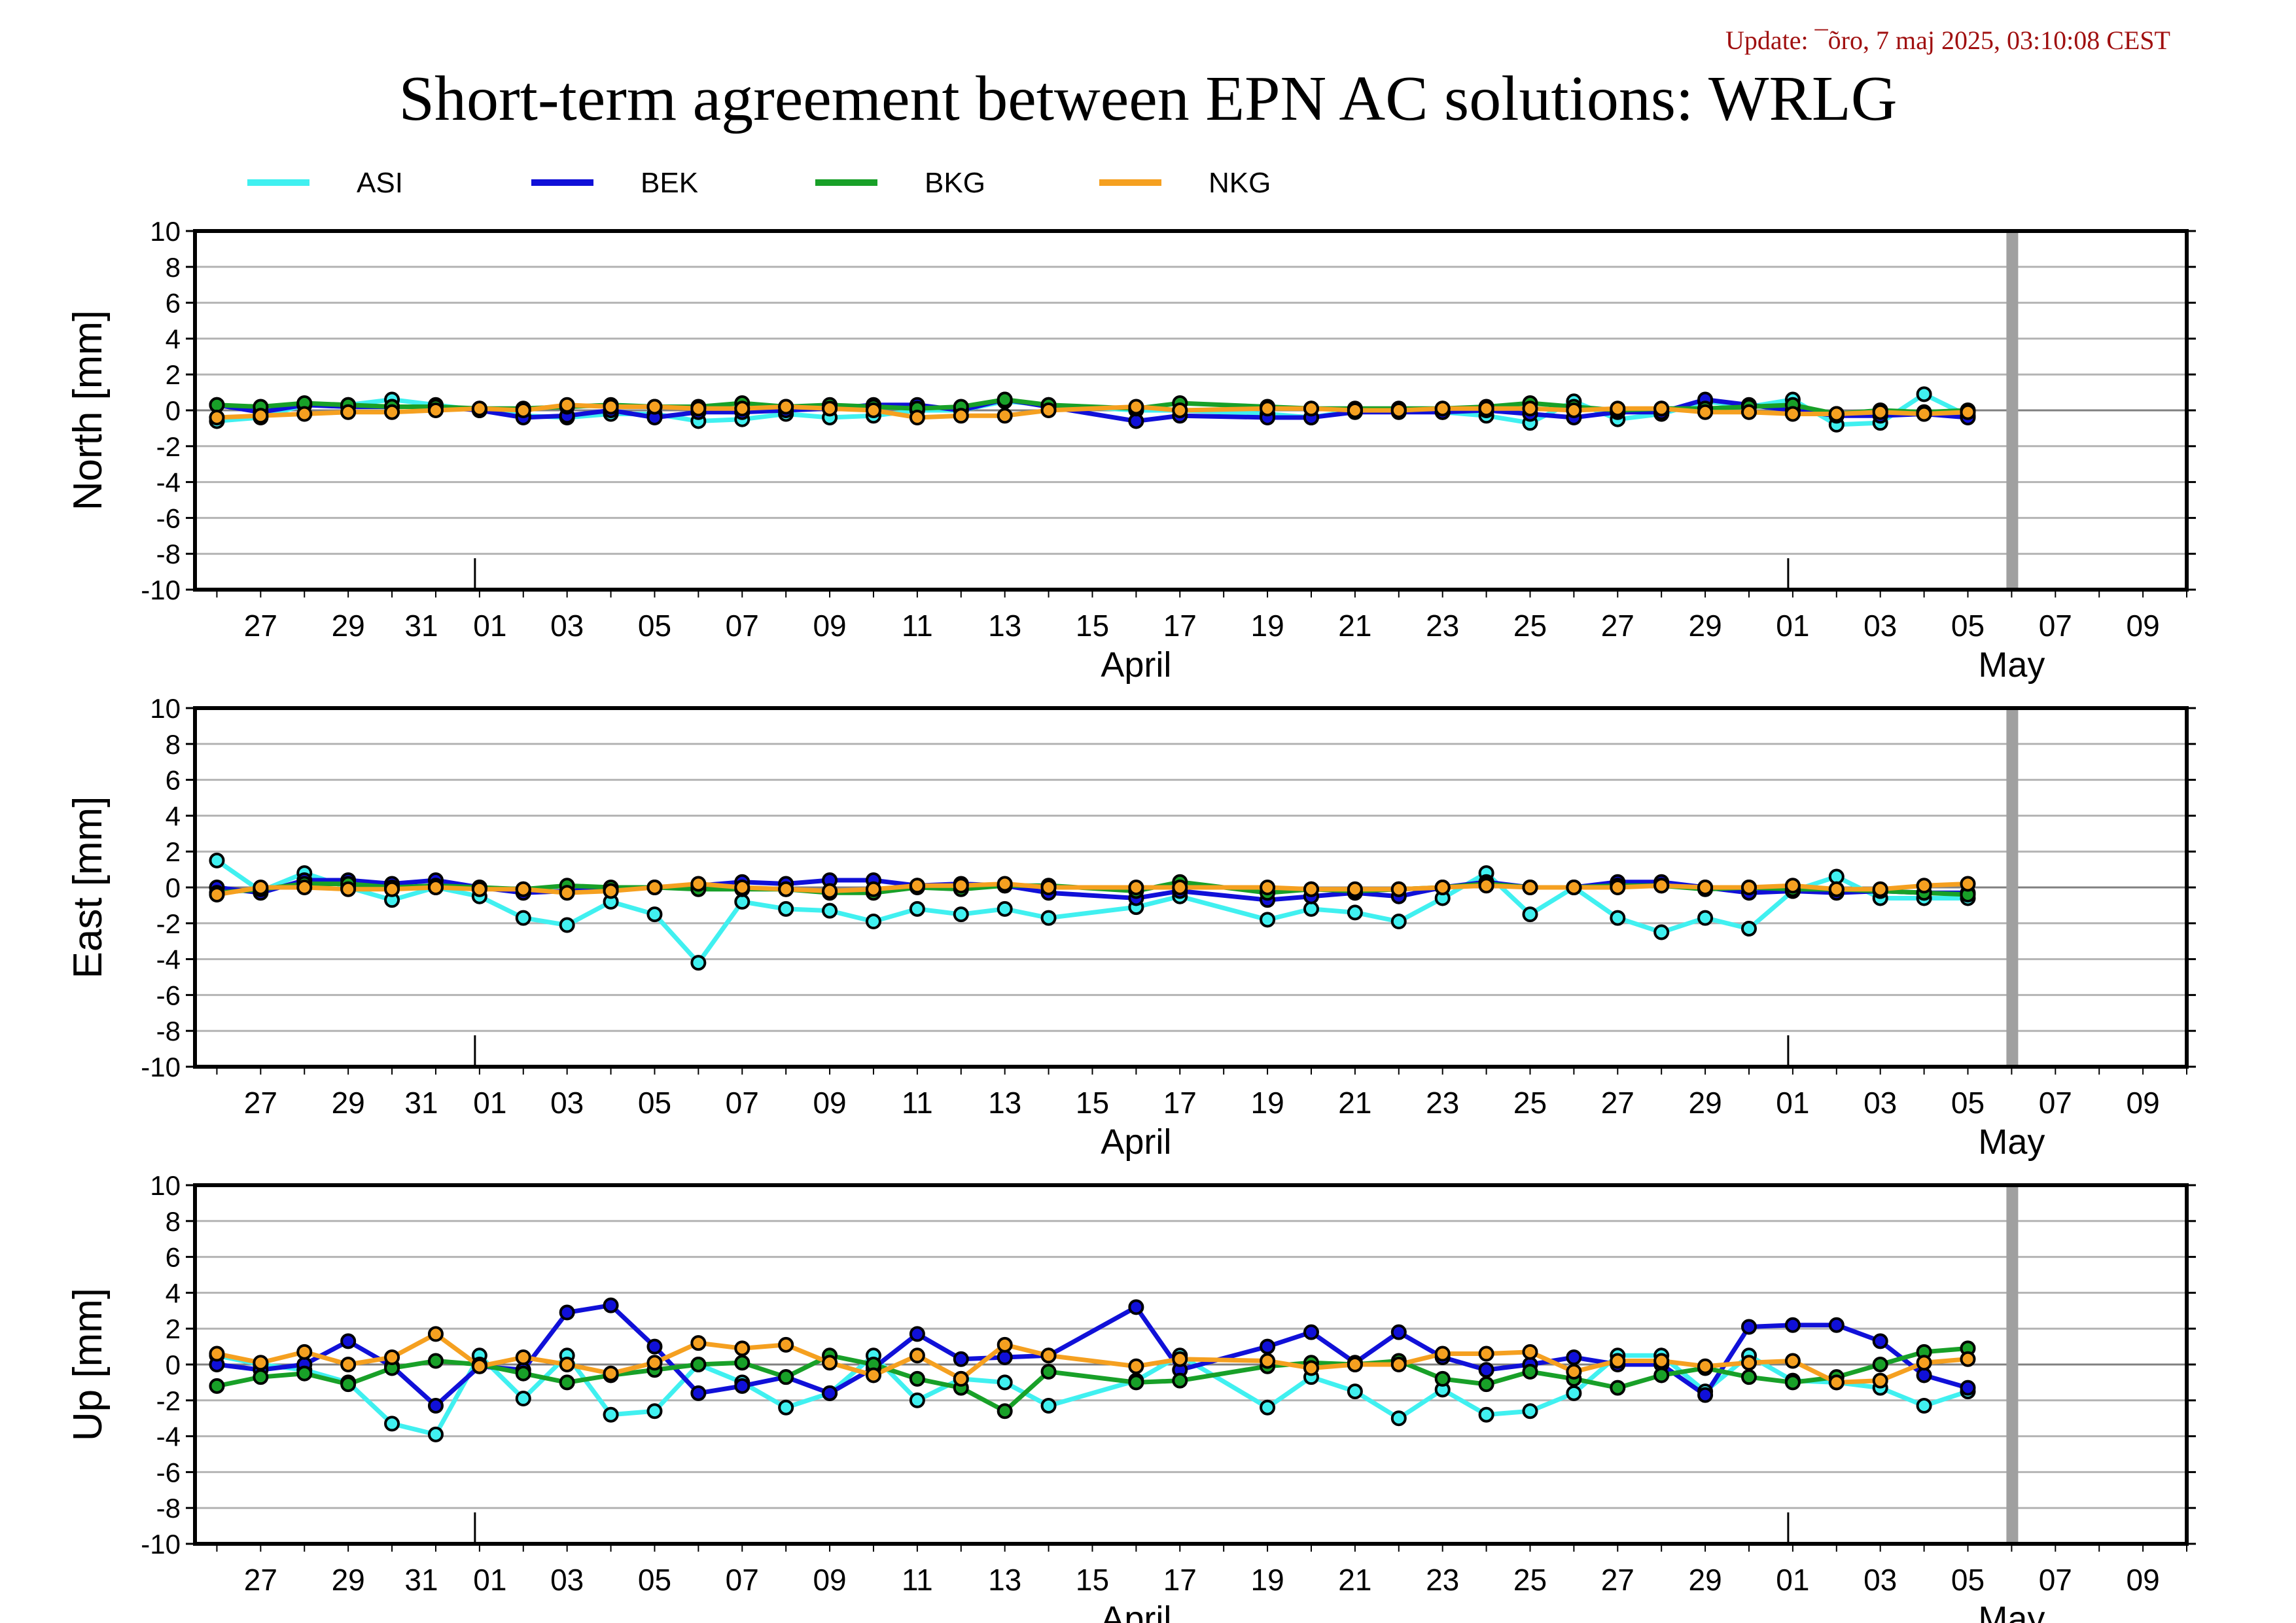 The image size is (2296, 1623). Describe the element at coordinates (1004, 1580) in the screenshot. I see `x-tick-label: 13` at that location.